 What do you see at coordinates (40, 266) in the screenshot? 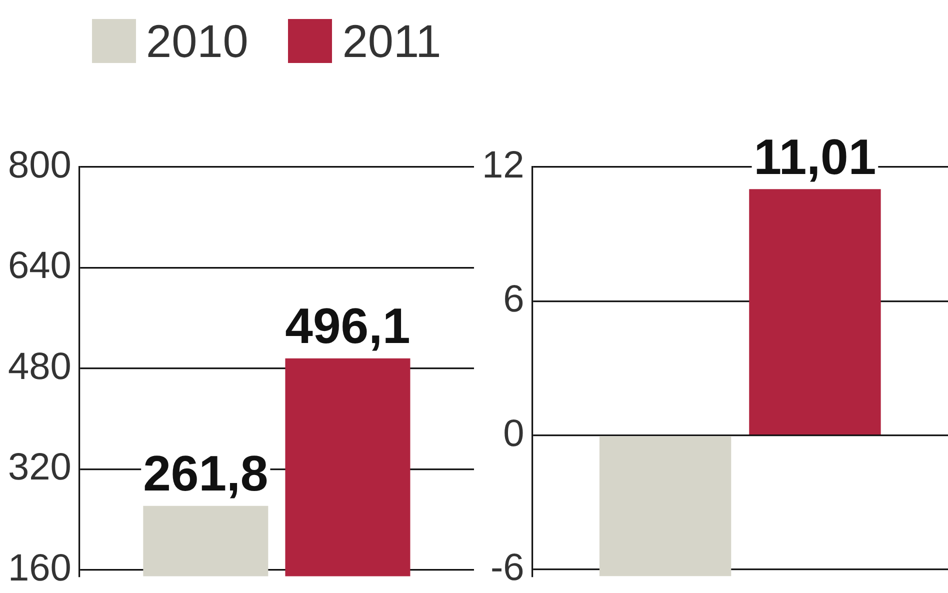
I see `y-tick-label: 640` at bounding box center [40, 266].